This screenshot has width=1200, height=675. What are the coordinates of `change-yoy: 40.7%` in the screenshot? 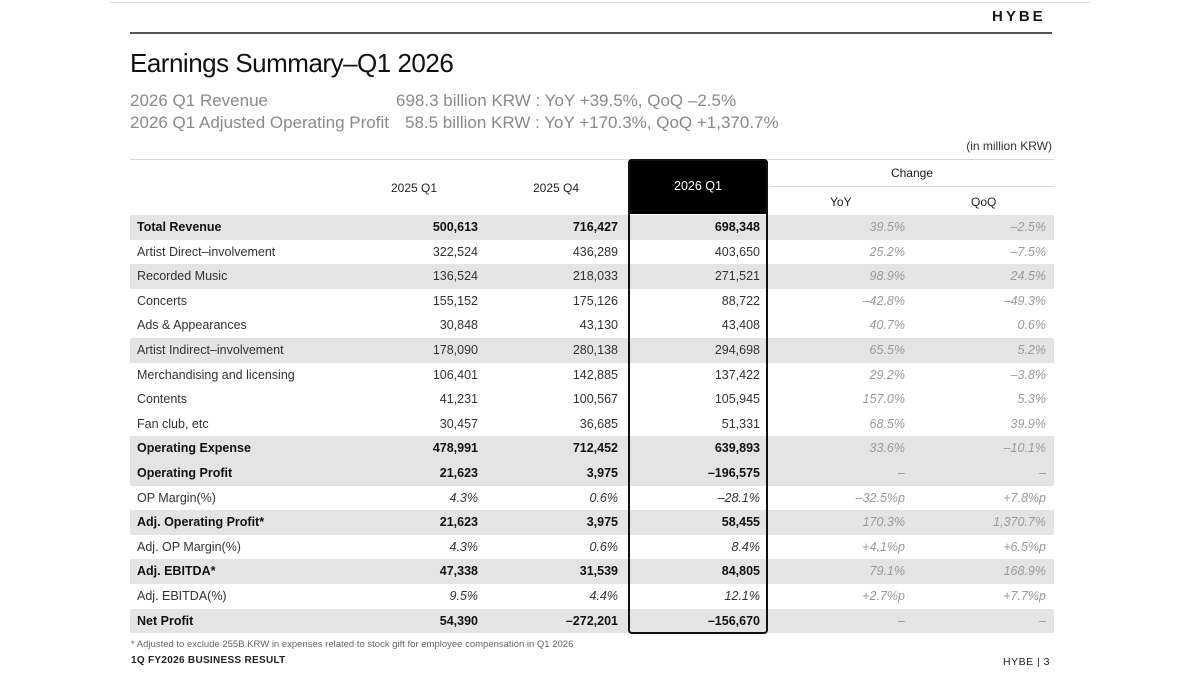 It's located at (887, 325).